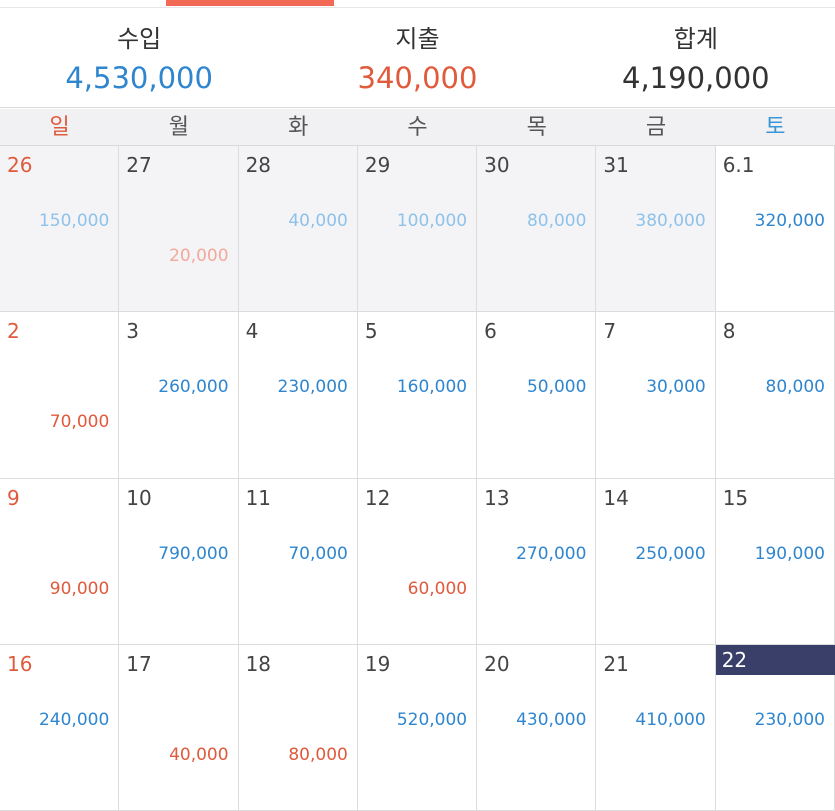  I want to click on calendar-day-cell: 5 160,000, so click(417, 395).